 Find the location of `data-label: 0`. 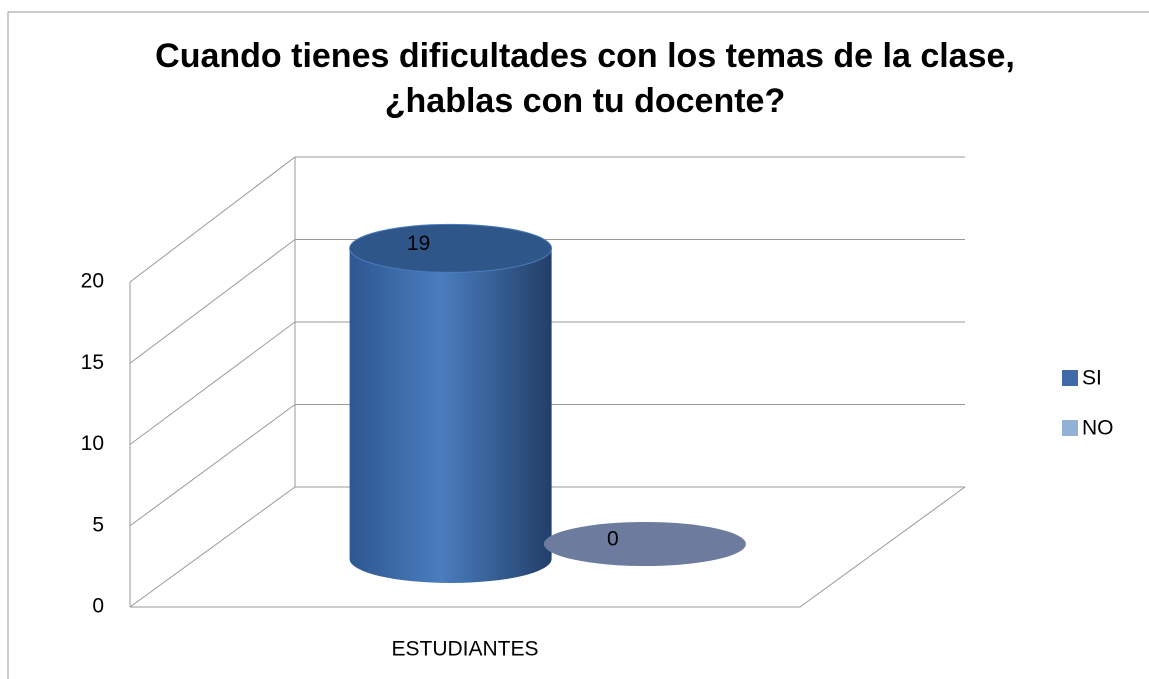

data-label: 0 is located at coordinates (613, 539).